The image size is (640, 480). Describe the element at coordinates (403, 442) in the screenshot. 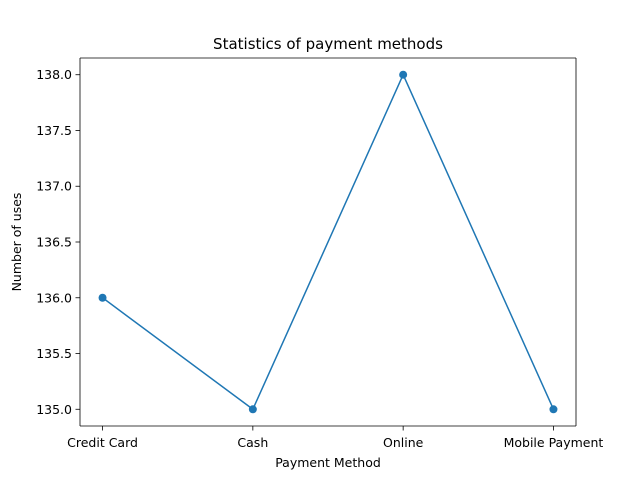

I see `x-tick-label: Online` at that location.